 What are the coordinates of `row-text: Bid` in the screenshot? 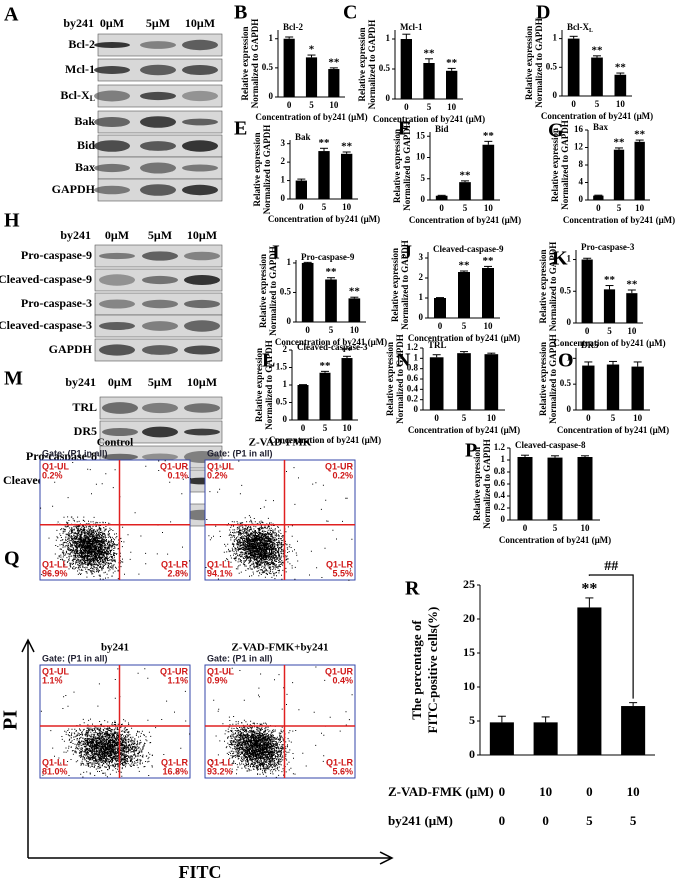 It's located at (86, 145).